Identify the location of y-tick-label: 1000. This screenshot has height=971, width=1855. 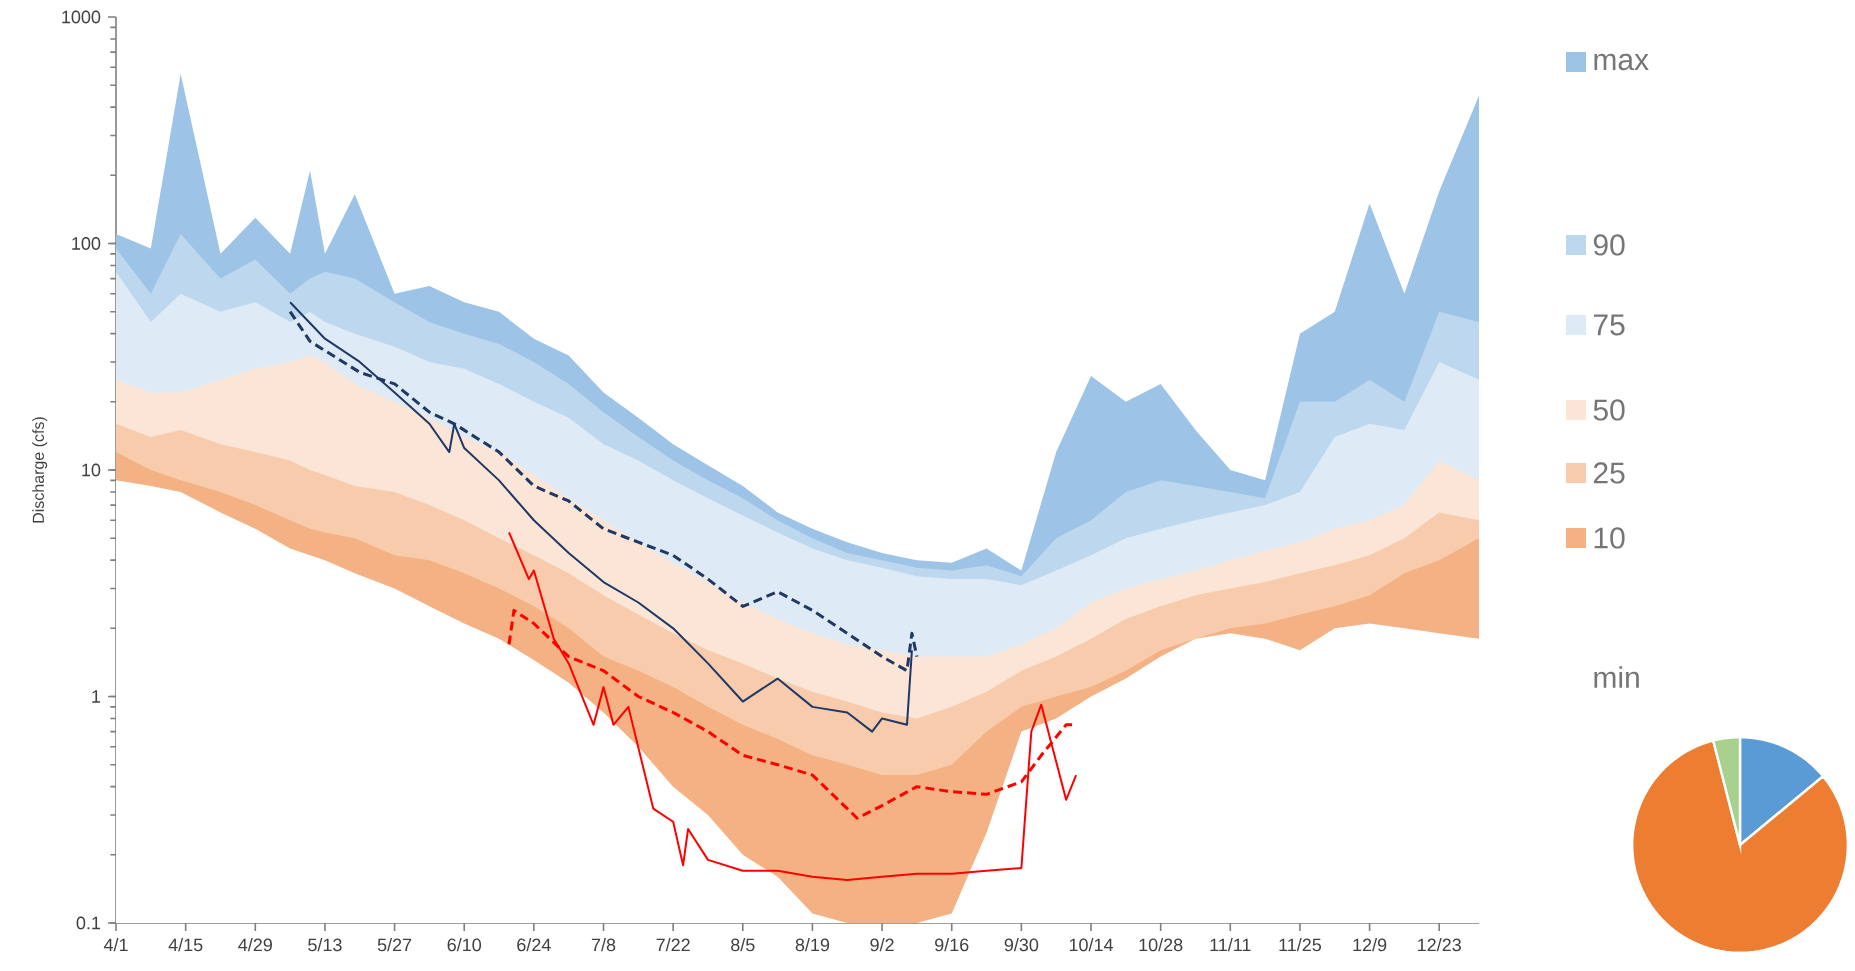
(81, 17).